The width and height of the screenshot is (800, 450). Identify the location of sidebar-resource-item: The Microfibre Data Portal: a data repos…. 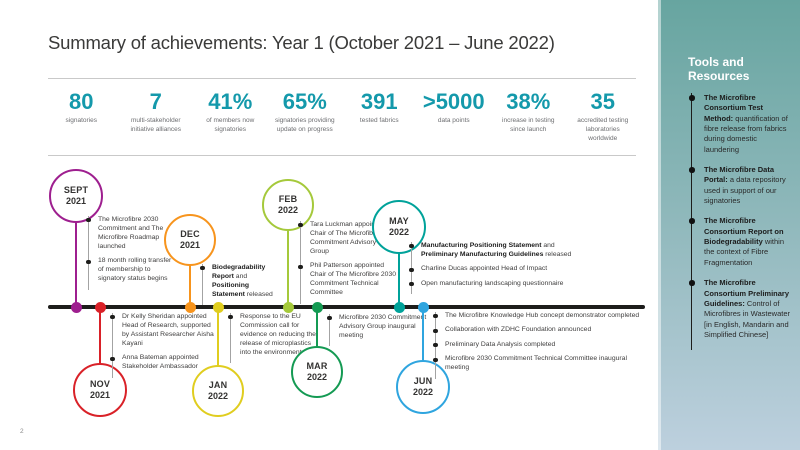
(741, 185).